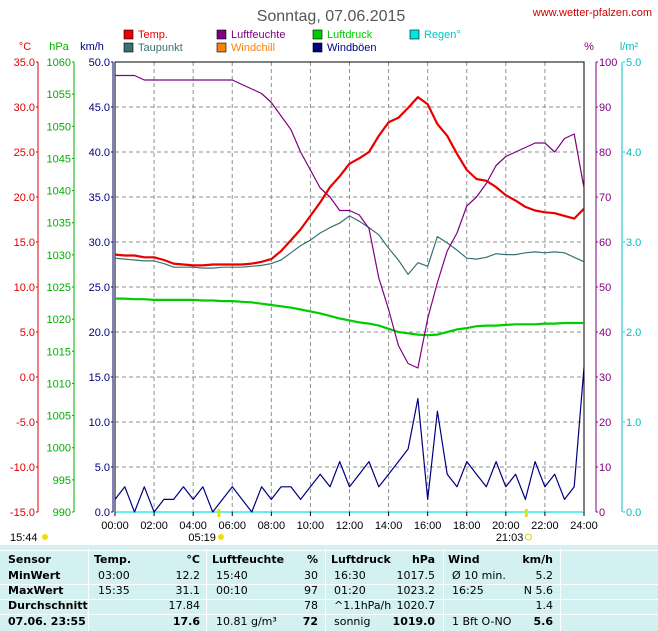  Describe the element at coordinates (99, 378) in the screenshot. I see `wind-tick-label: 15.0` at that location.